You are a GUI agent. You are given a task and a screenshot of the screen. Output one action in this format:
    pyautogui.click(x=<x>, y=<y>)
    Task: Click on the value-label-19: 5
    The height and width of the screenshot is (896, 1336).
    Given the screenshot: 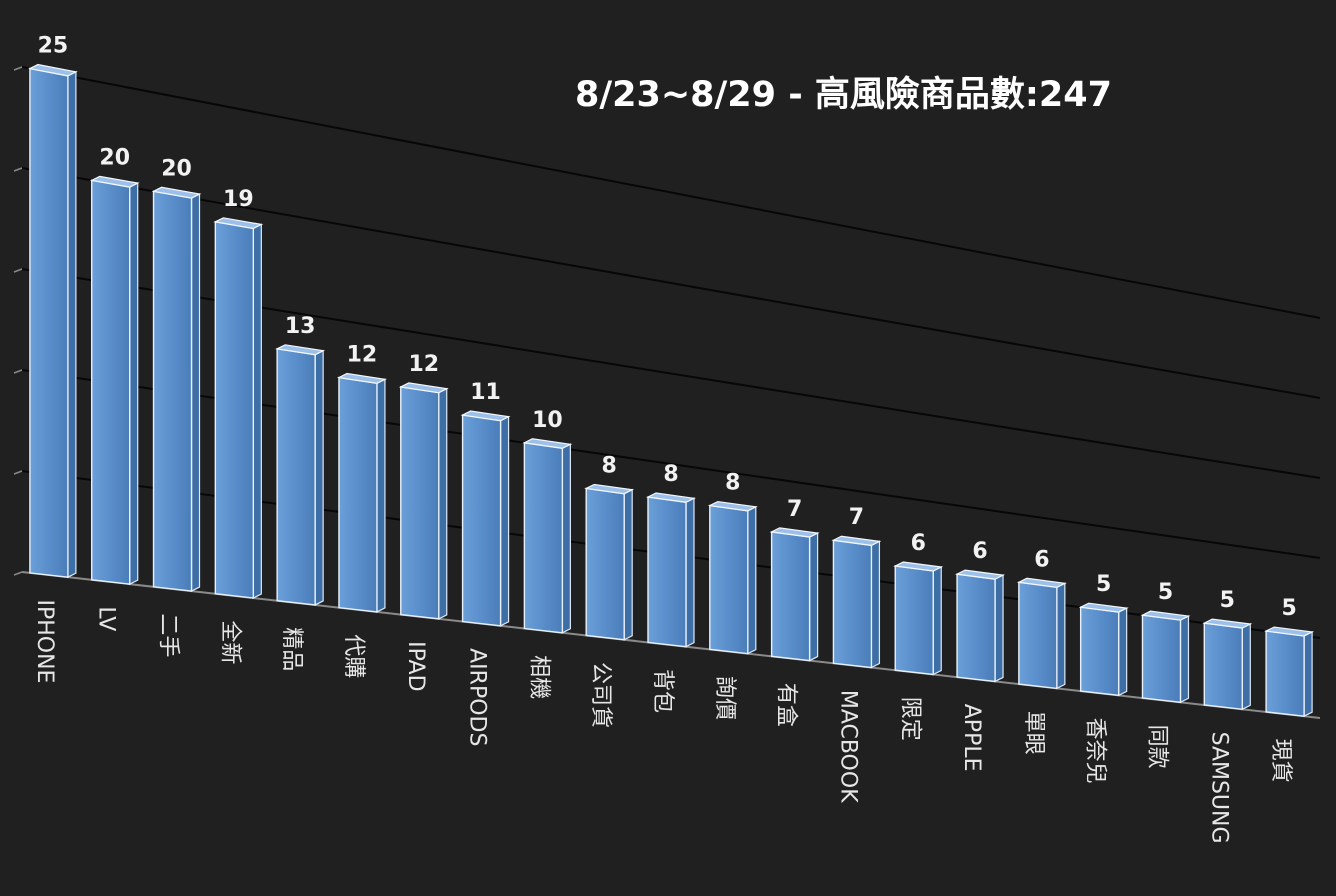 What is the action you would take?
    pyautogui.click(x=1165, y=592)
    